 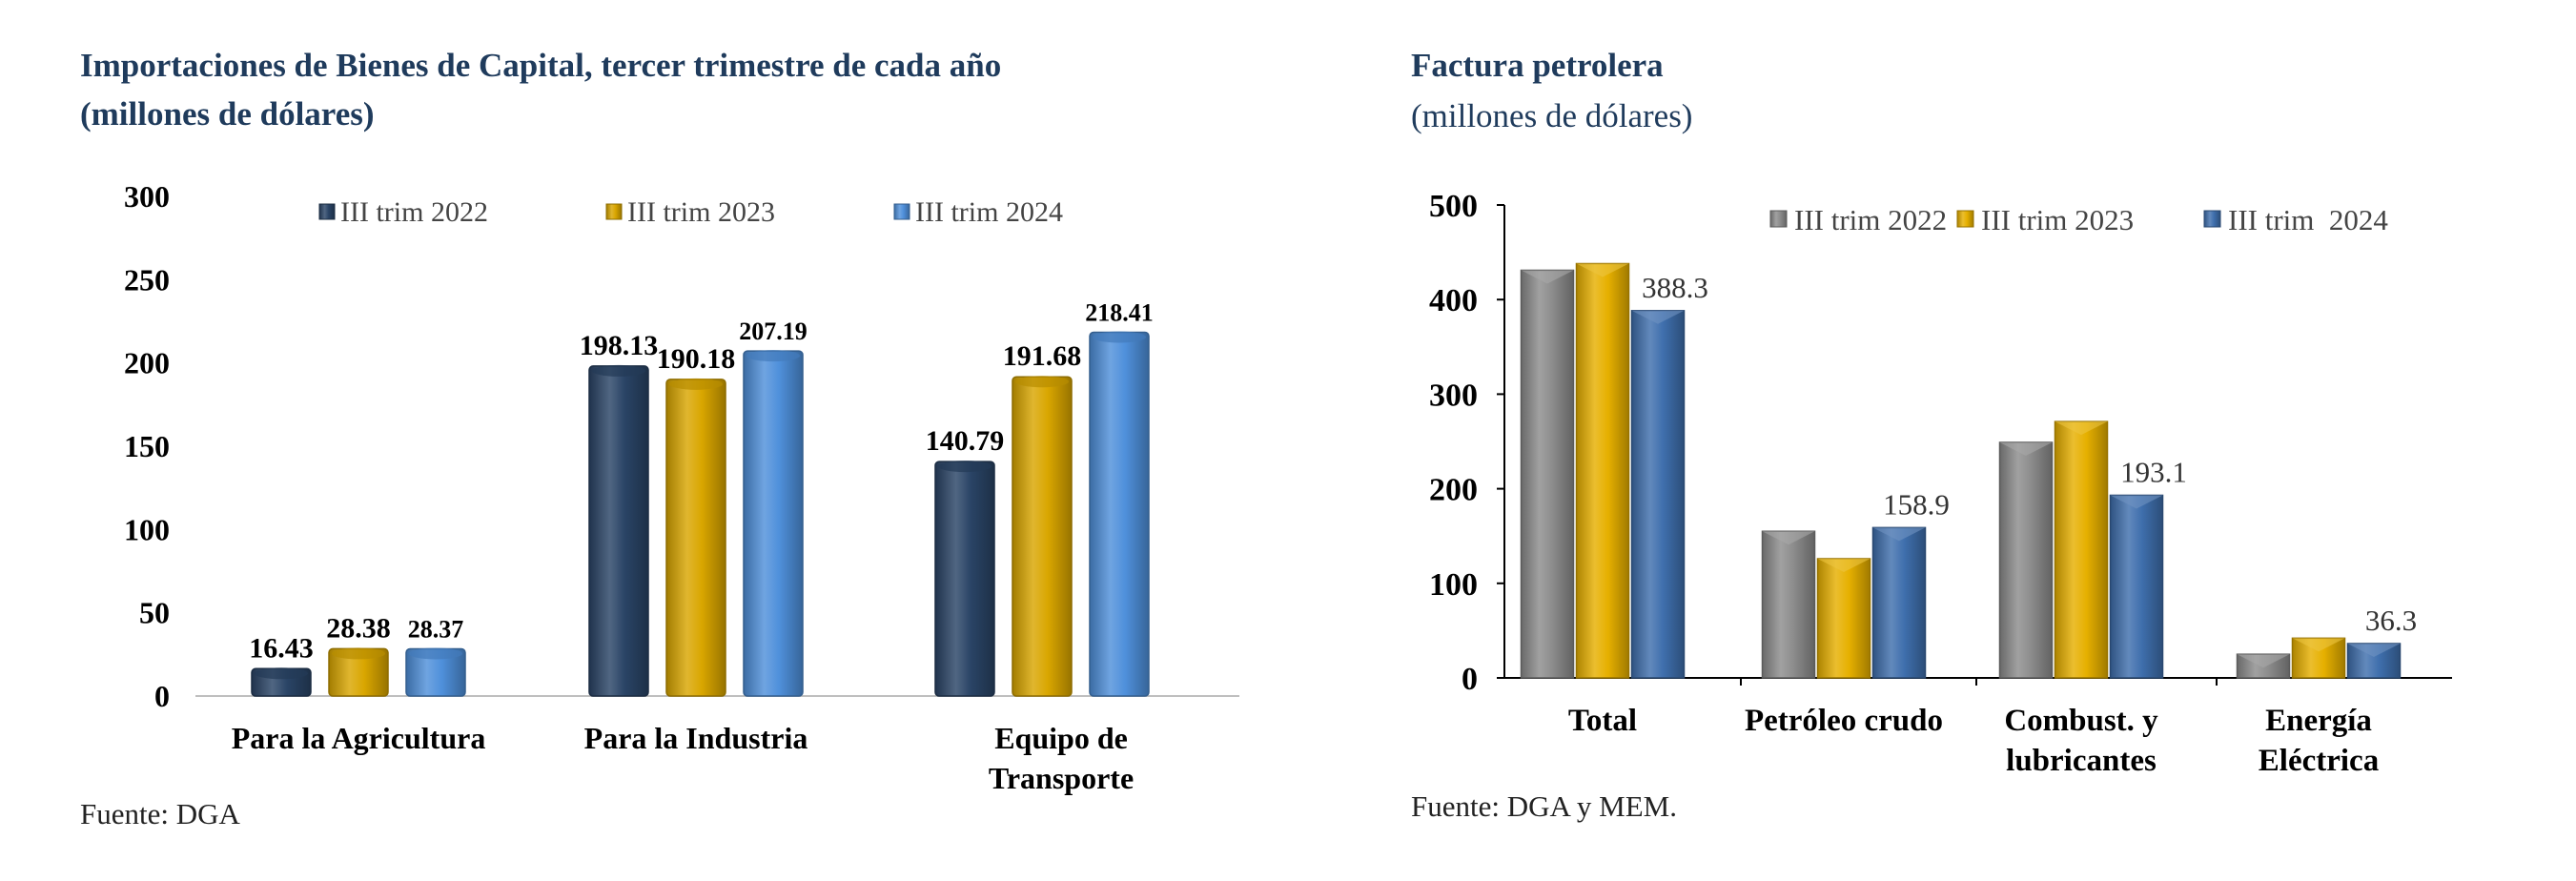 What do you see at coordinates (1844, 721) in the screenshot?
I see `right-category-label: Petróleo crudo` at bounding box center [1844, 721].